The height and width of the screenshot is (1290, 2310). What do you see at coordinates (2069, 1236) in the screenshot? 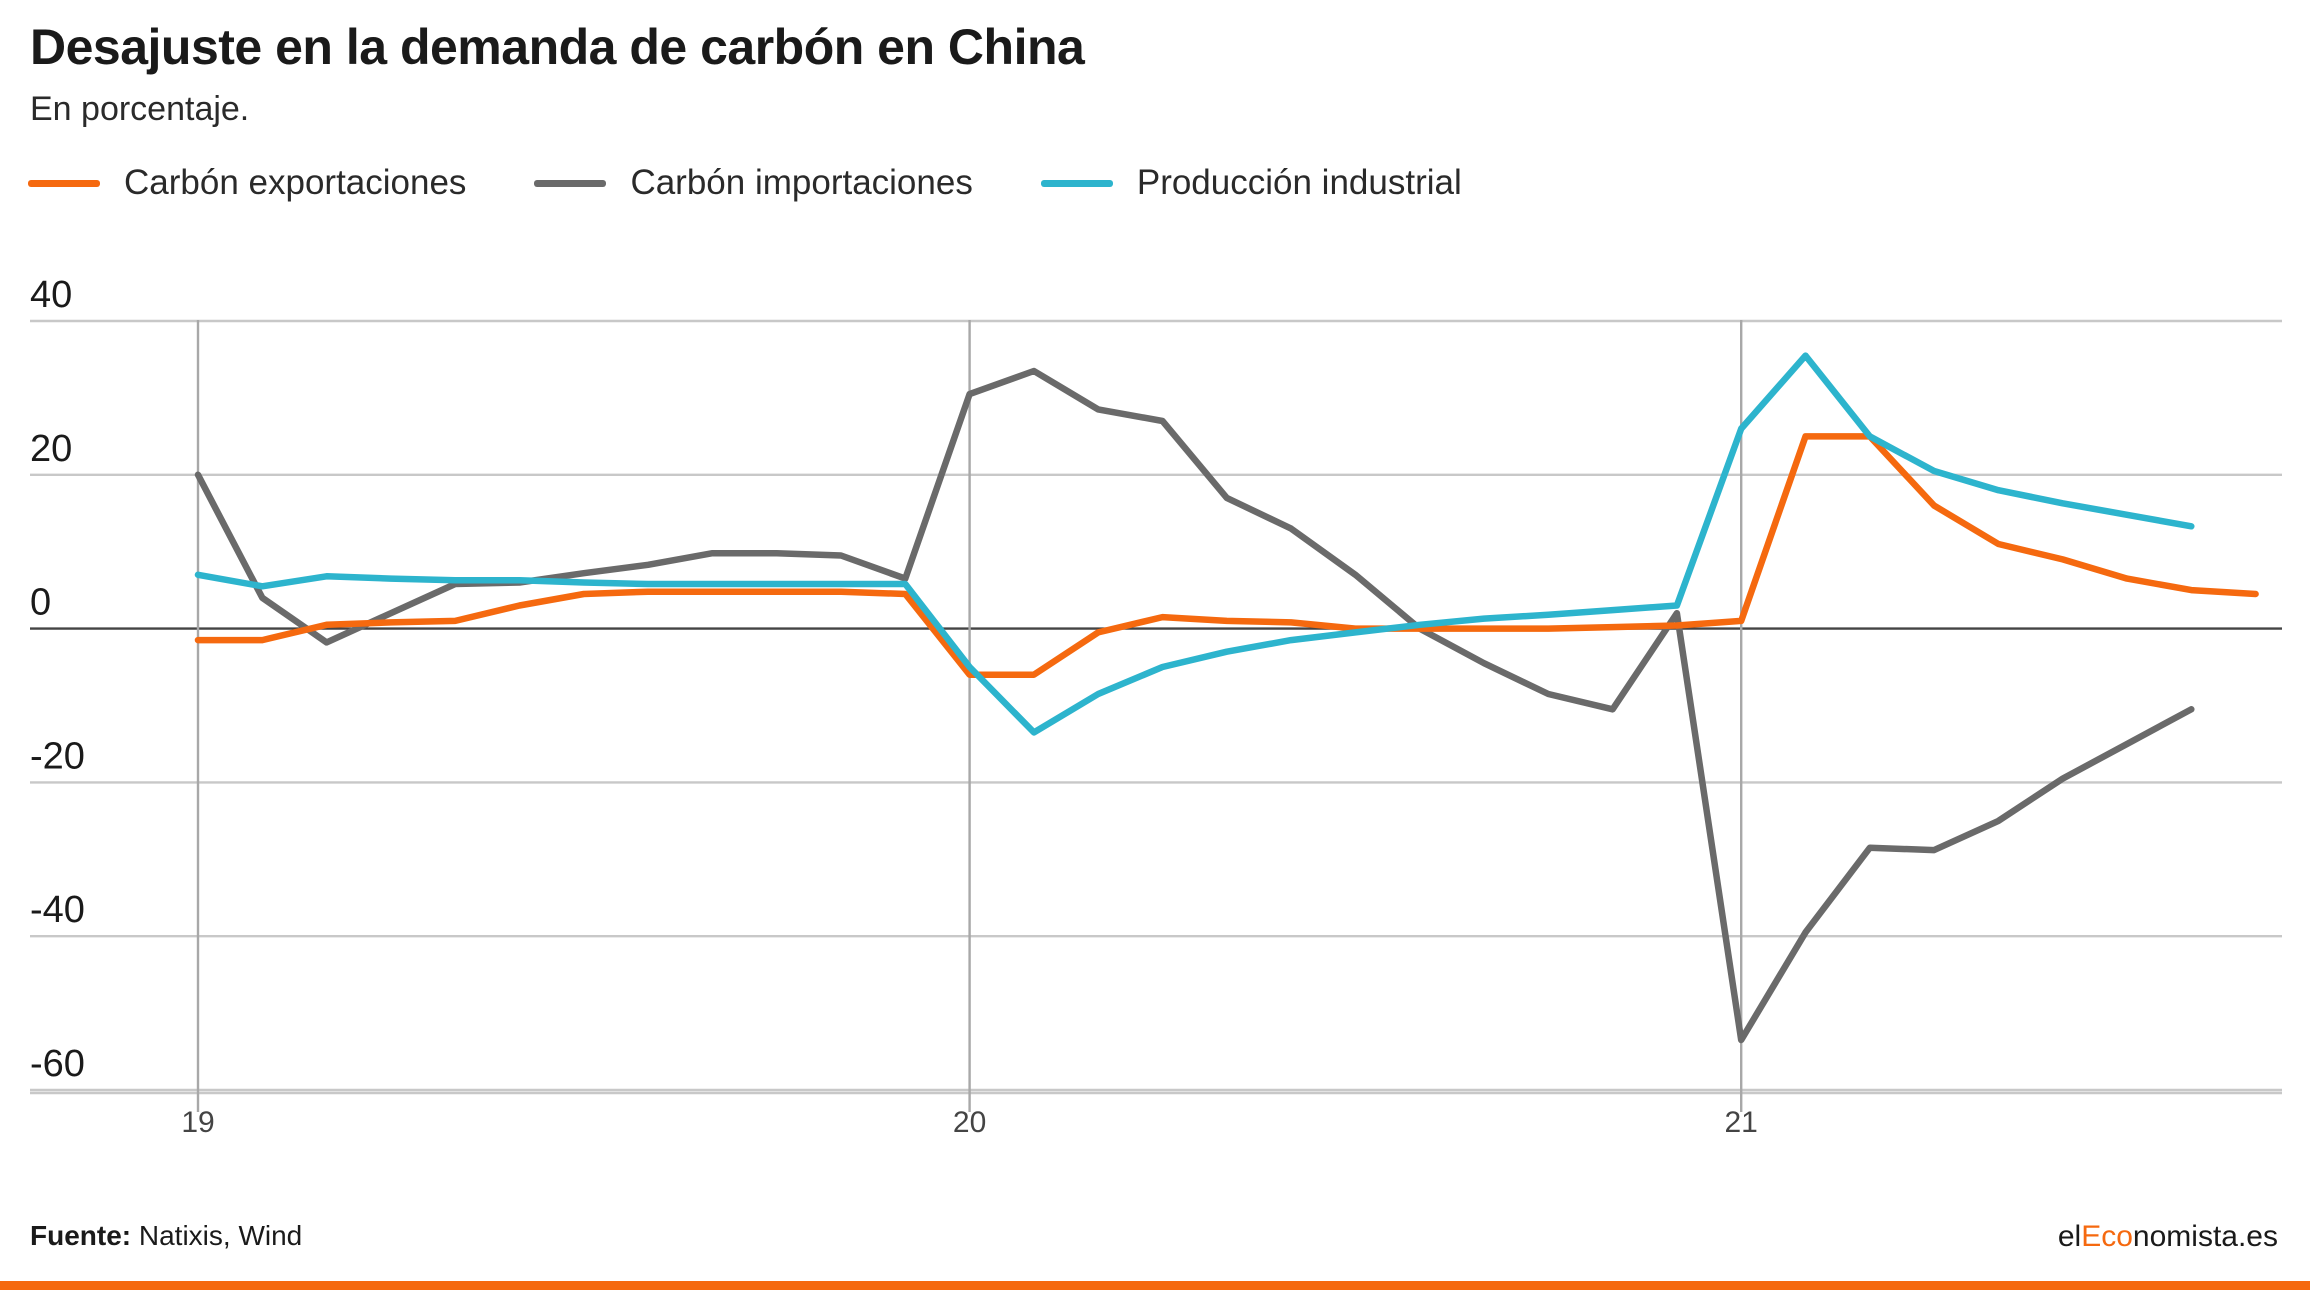
I see `brand-part-1: el` at bounding box center [2069, 1236].